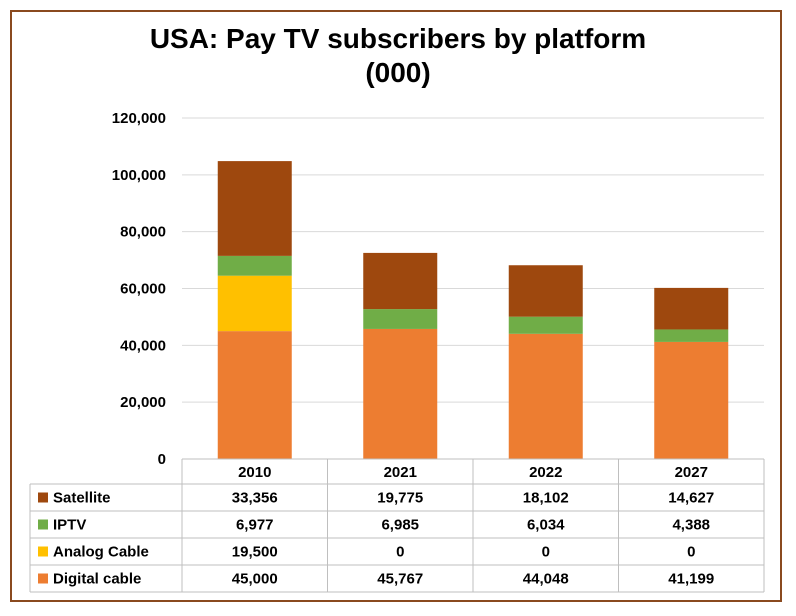  What do you see at coordinates (139, 175) in the screenshot?
I see `y-tick-label: 100,000` at bounding box center [139, 175].